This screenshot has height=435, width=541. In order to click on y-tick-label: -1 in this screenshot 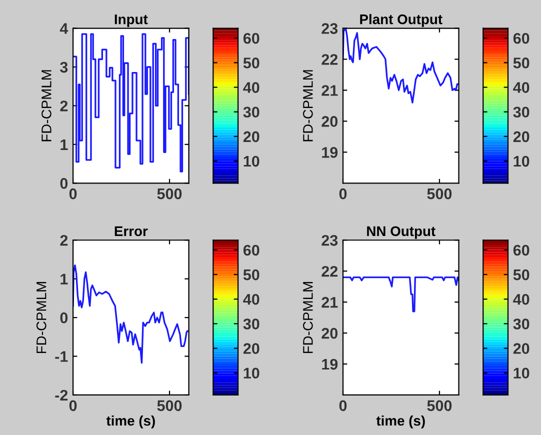, I will do `click(61, 356)`.